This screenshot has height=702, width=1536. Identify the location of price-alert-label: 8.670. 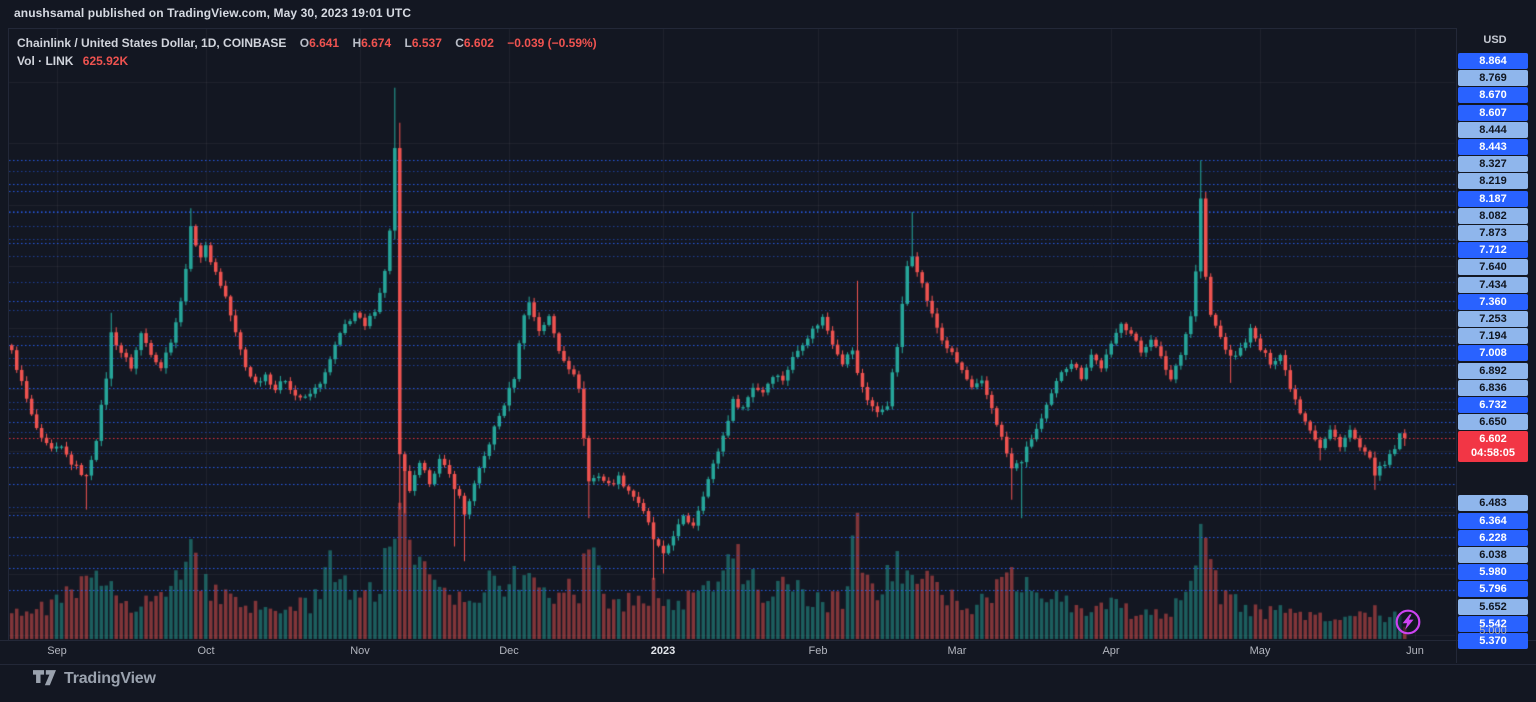
(1493, 95).